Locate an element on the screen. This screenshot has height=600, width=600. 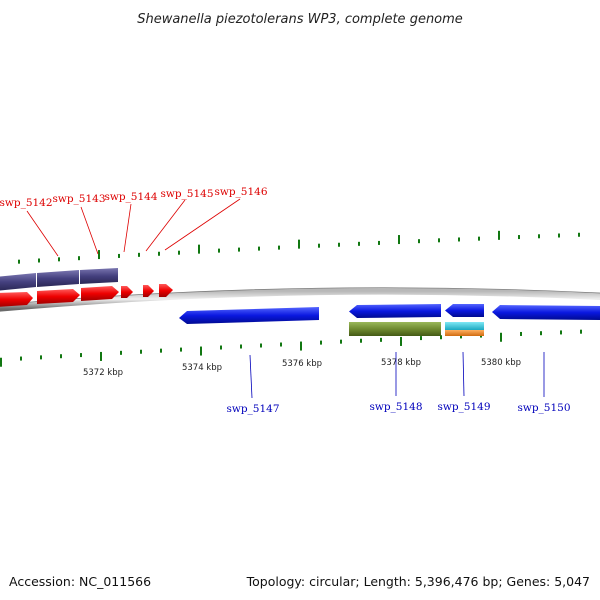
accession-text: Accession: NC_011566 is located at coordinates (80, 581).